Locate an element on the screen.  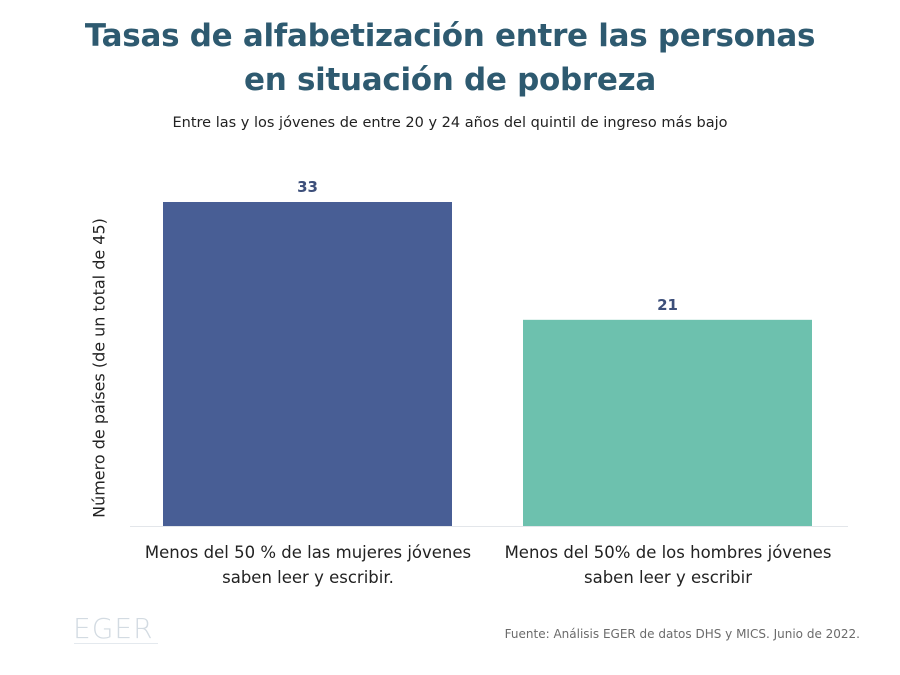
eger-logo: EGER is located at coordinates (113, 628).